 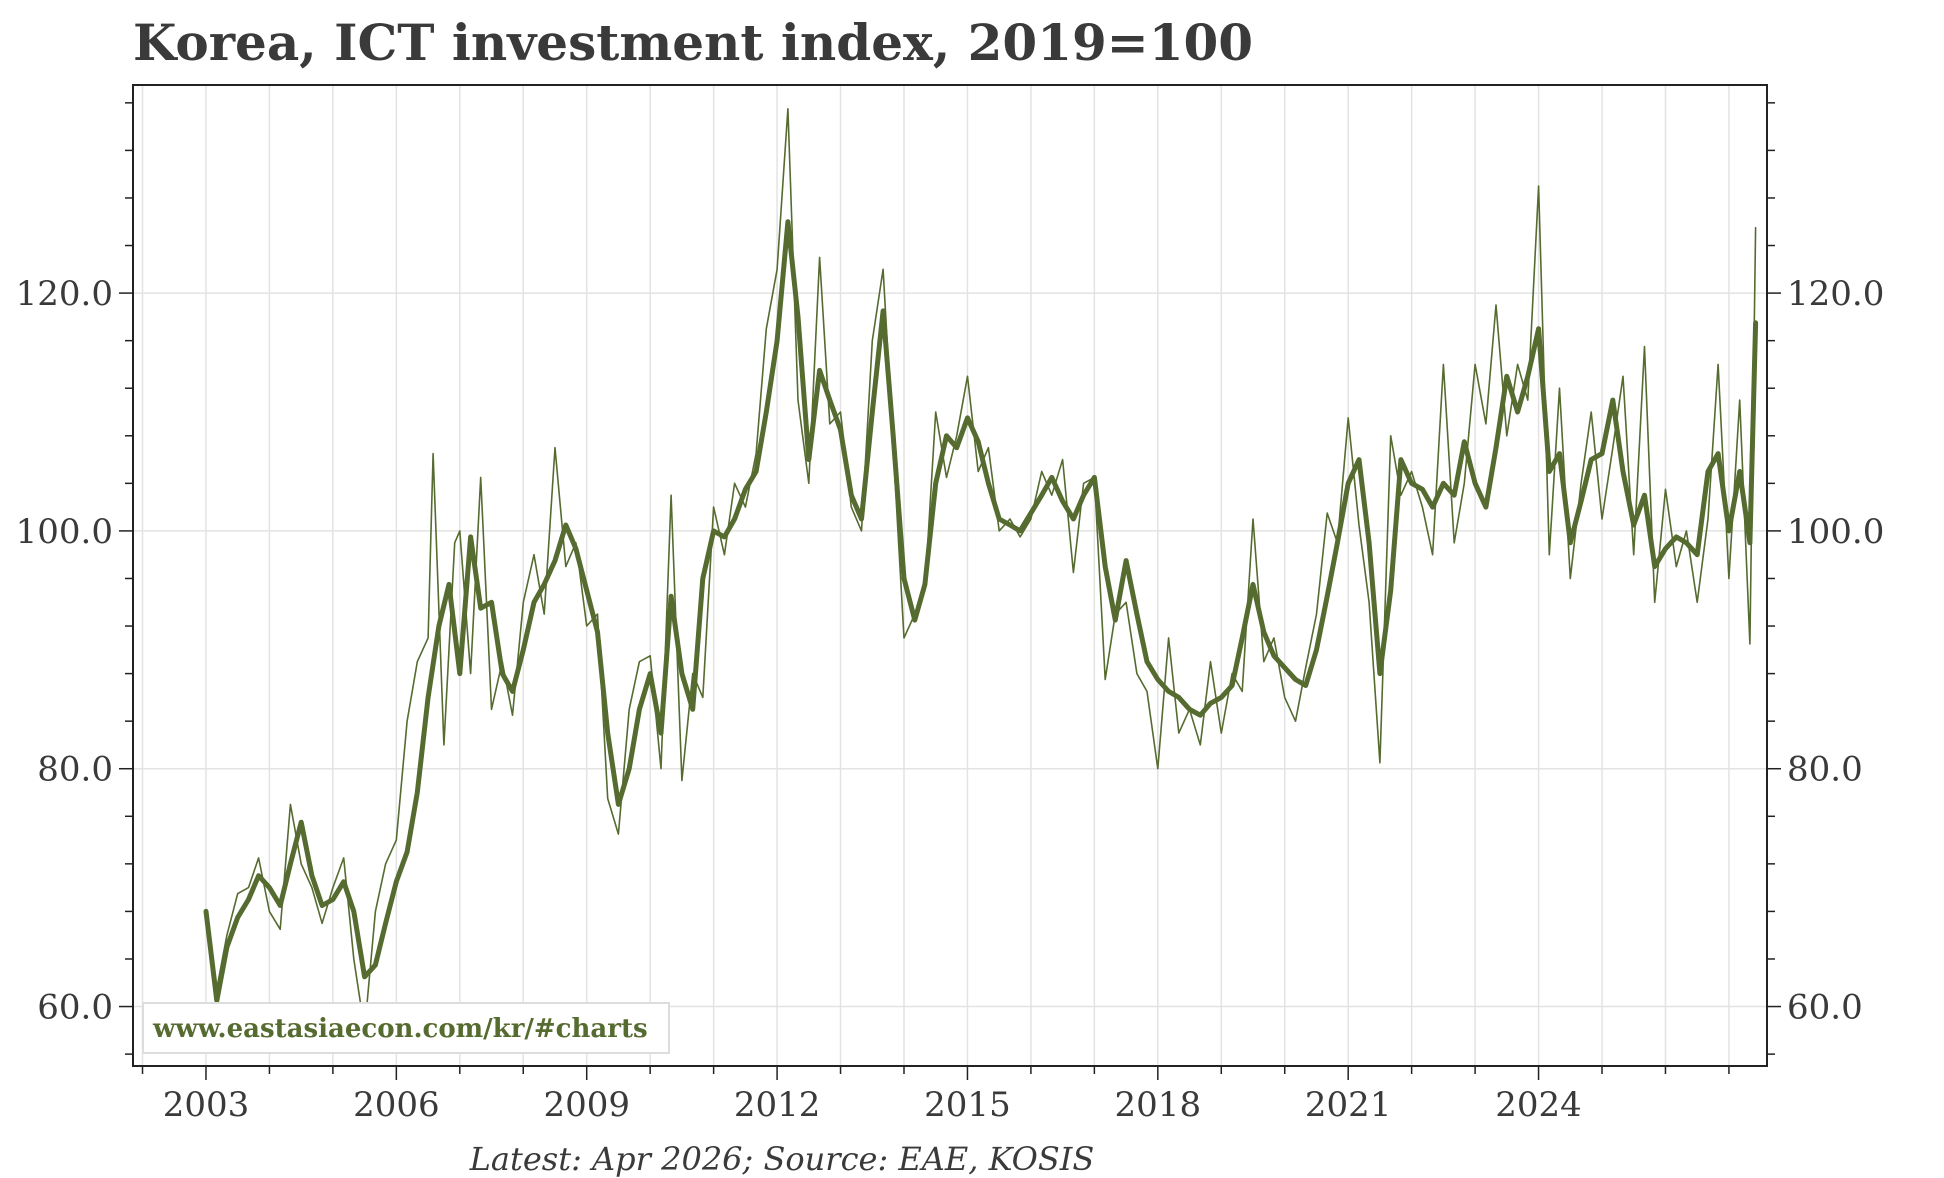 What do you see at coordinates (396, 1105) in the screenshot?
I see `x-tick-label: 2006` at bounding box center [396, 1105].